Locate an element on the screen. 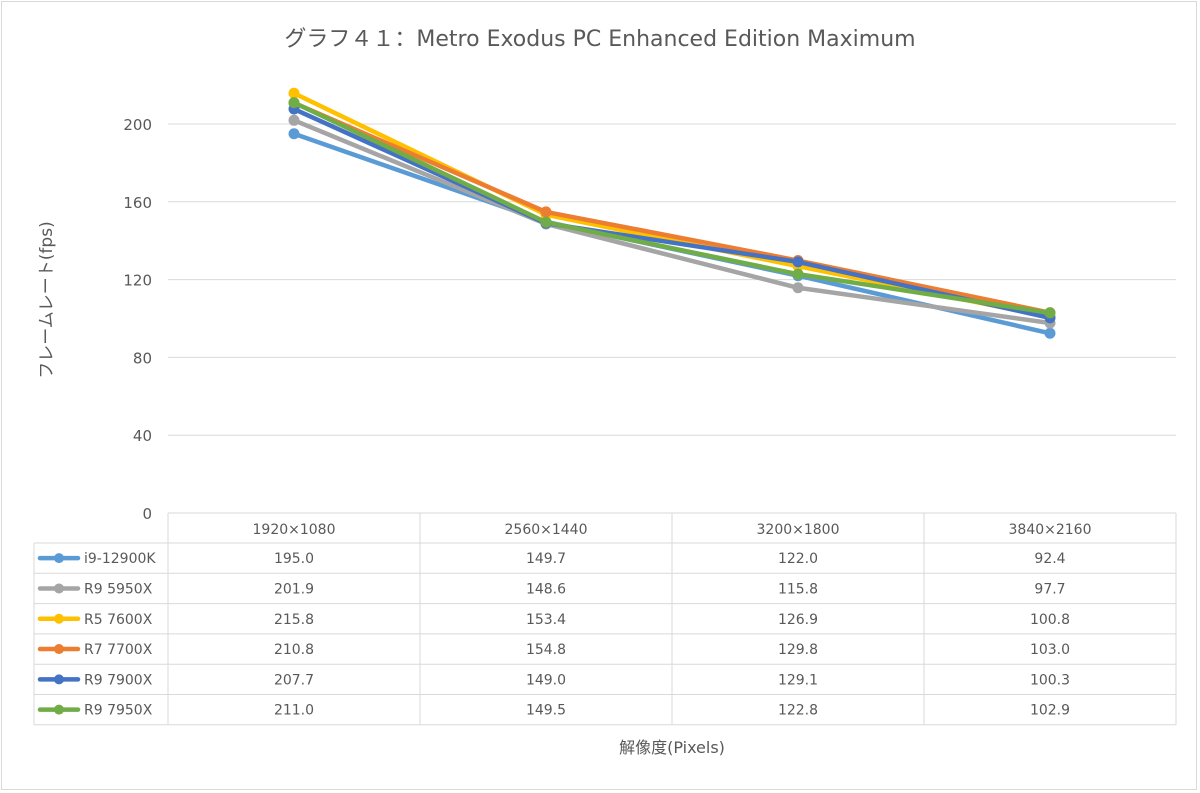  table-cell-value: 149.0 is located at coordinates (546, 680).